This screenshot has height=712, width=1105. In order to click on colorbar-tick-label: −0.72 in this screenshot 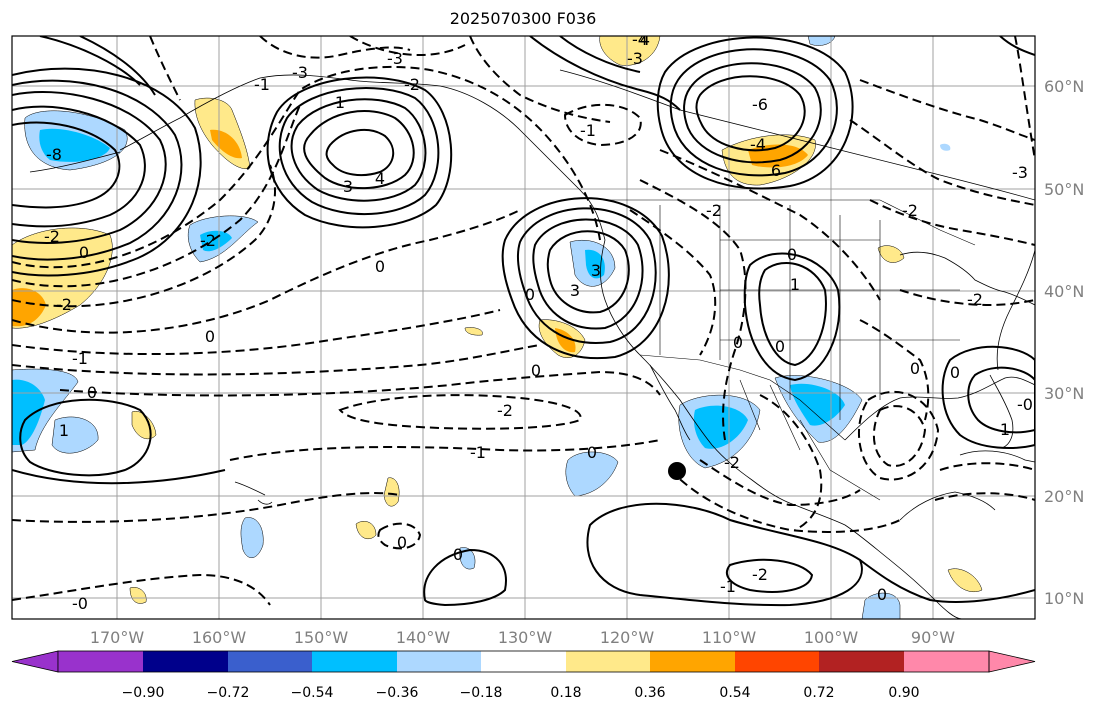, I will do `click(228, 693)`.